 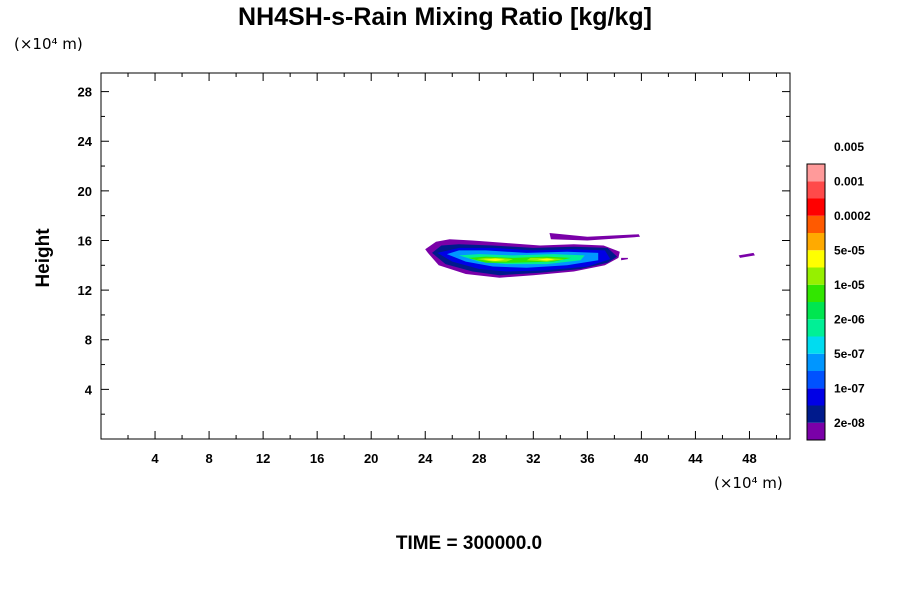 I want to click on y-axis-unit-label: (×10⁴ m), so click(x=48, y=44).